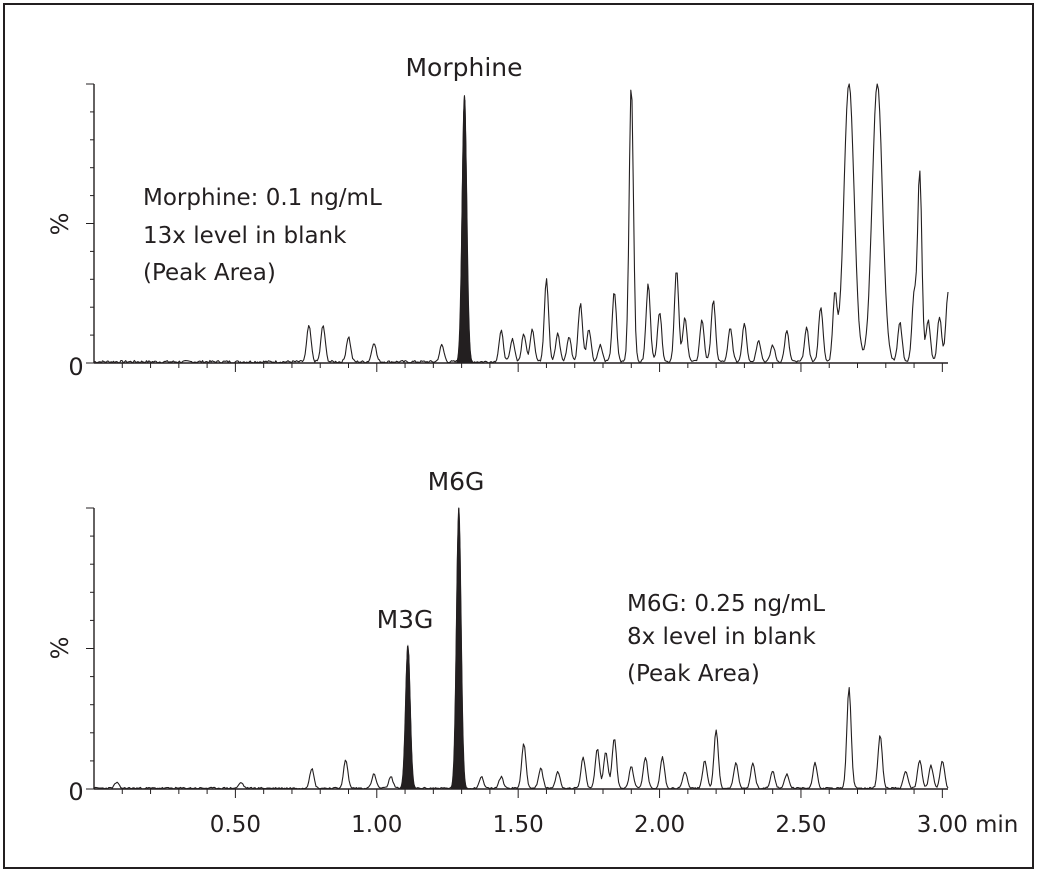 The height and width of the screenshot is (874, 1039). I want to click on x-tick-label: 1.50, so click(518, 825).